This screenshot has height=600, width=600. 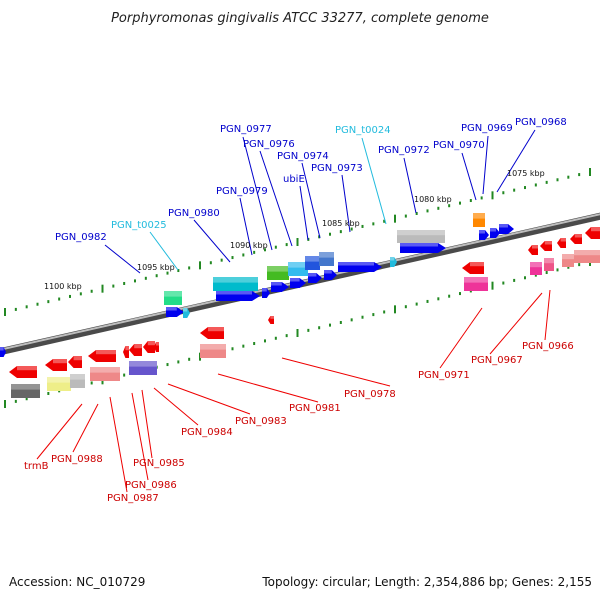 What do you see at coordinates (487, 128) in the screenshot?
I see `gene-label-pgn-0969: PGN_0969` at bounding box center [487, 128].